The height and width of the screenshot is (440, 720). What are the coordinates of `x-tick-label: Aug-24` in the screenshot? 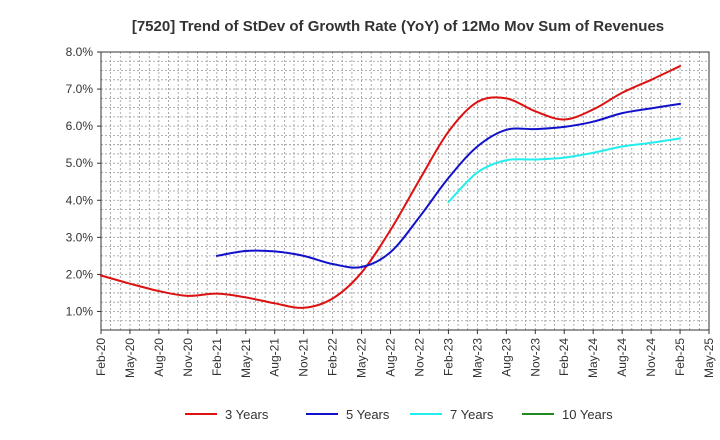 It's located at (622, 357).